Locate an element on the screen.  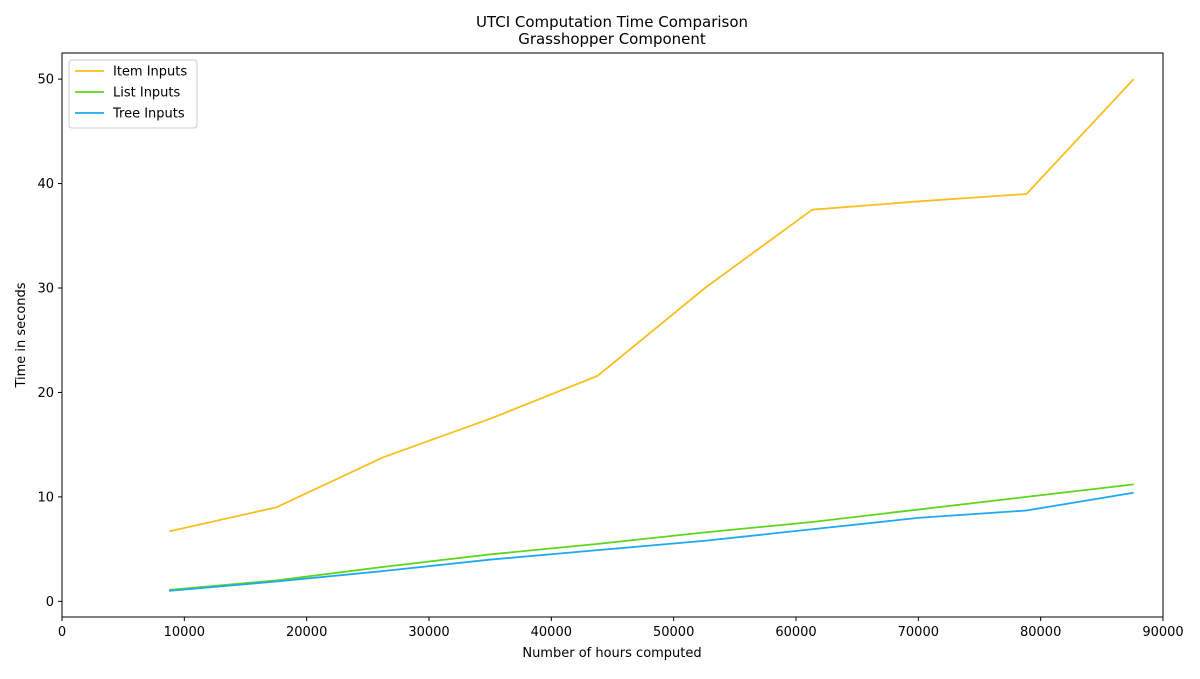
x-tick-label: 50000 is located at coordinates (673, 632).